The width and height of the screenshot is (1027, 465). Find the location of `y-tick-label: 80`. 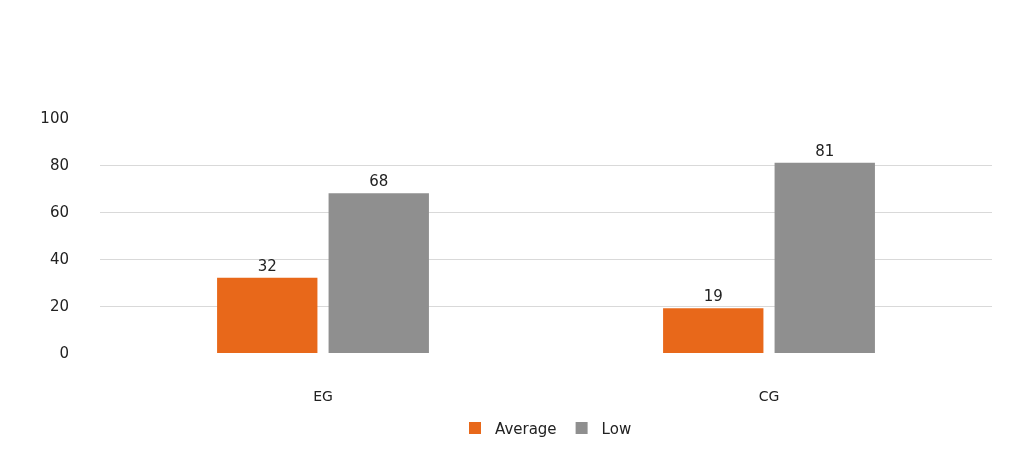

y-tick-label: 80 is located at coordinates (59, 165).